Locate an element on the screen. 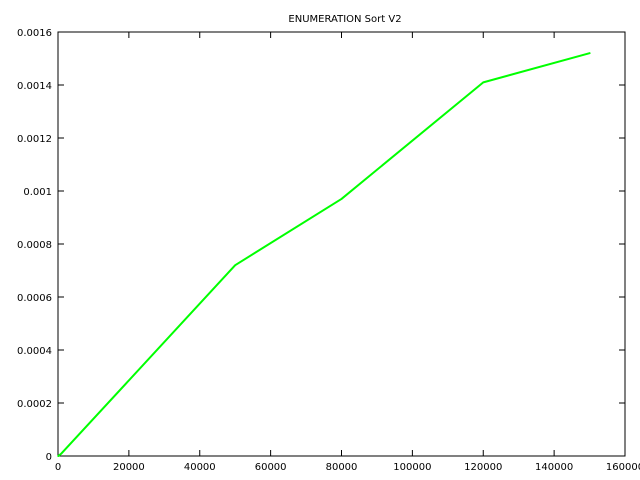 The image size is (640, 480). x-tick-label: 120000 is located at coordinates (483, 467).